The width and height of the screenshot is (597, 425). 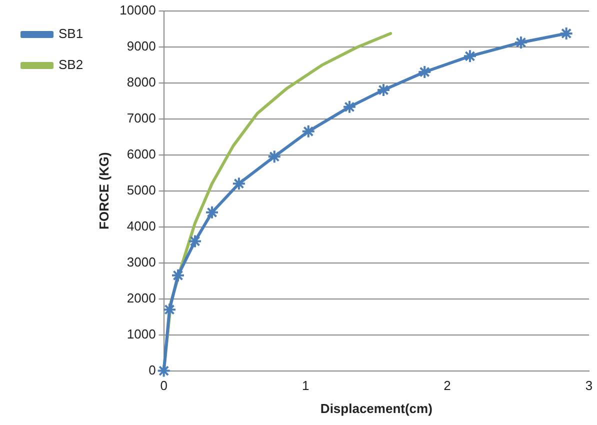 What do you see at coordinates (71, 64) in the screenshot?
I see `legend-label: SB2` at bounding box center [71, 64].